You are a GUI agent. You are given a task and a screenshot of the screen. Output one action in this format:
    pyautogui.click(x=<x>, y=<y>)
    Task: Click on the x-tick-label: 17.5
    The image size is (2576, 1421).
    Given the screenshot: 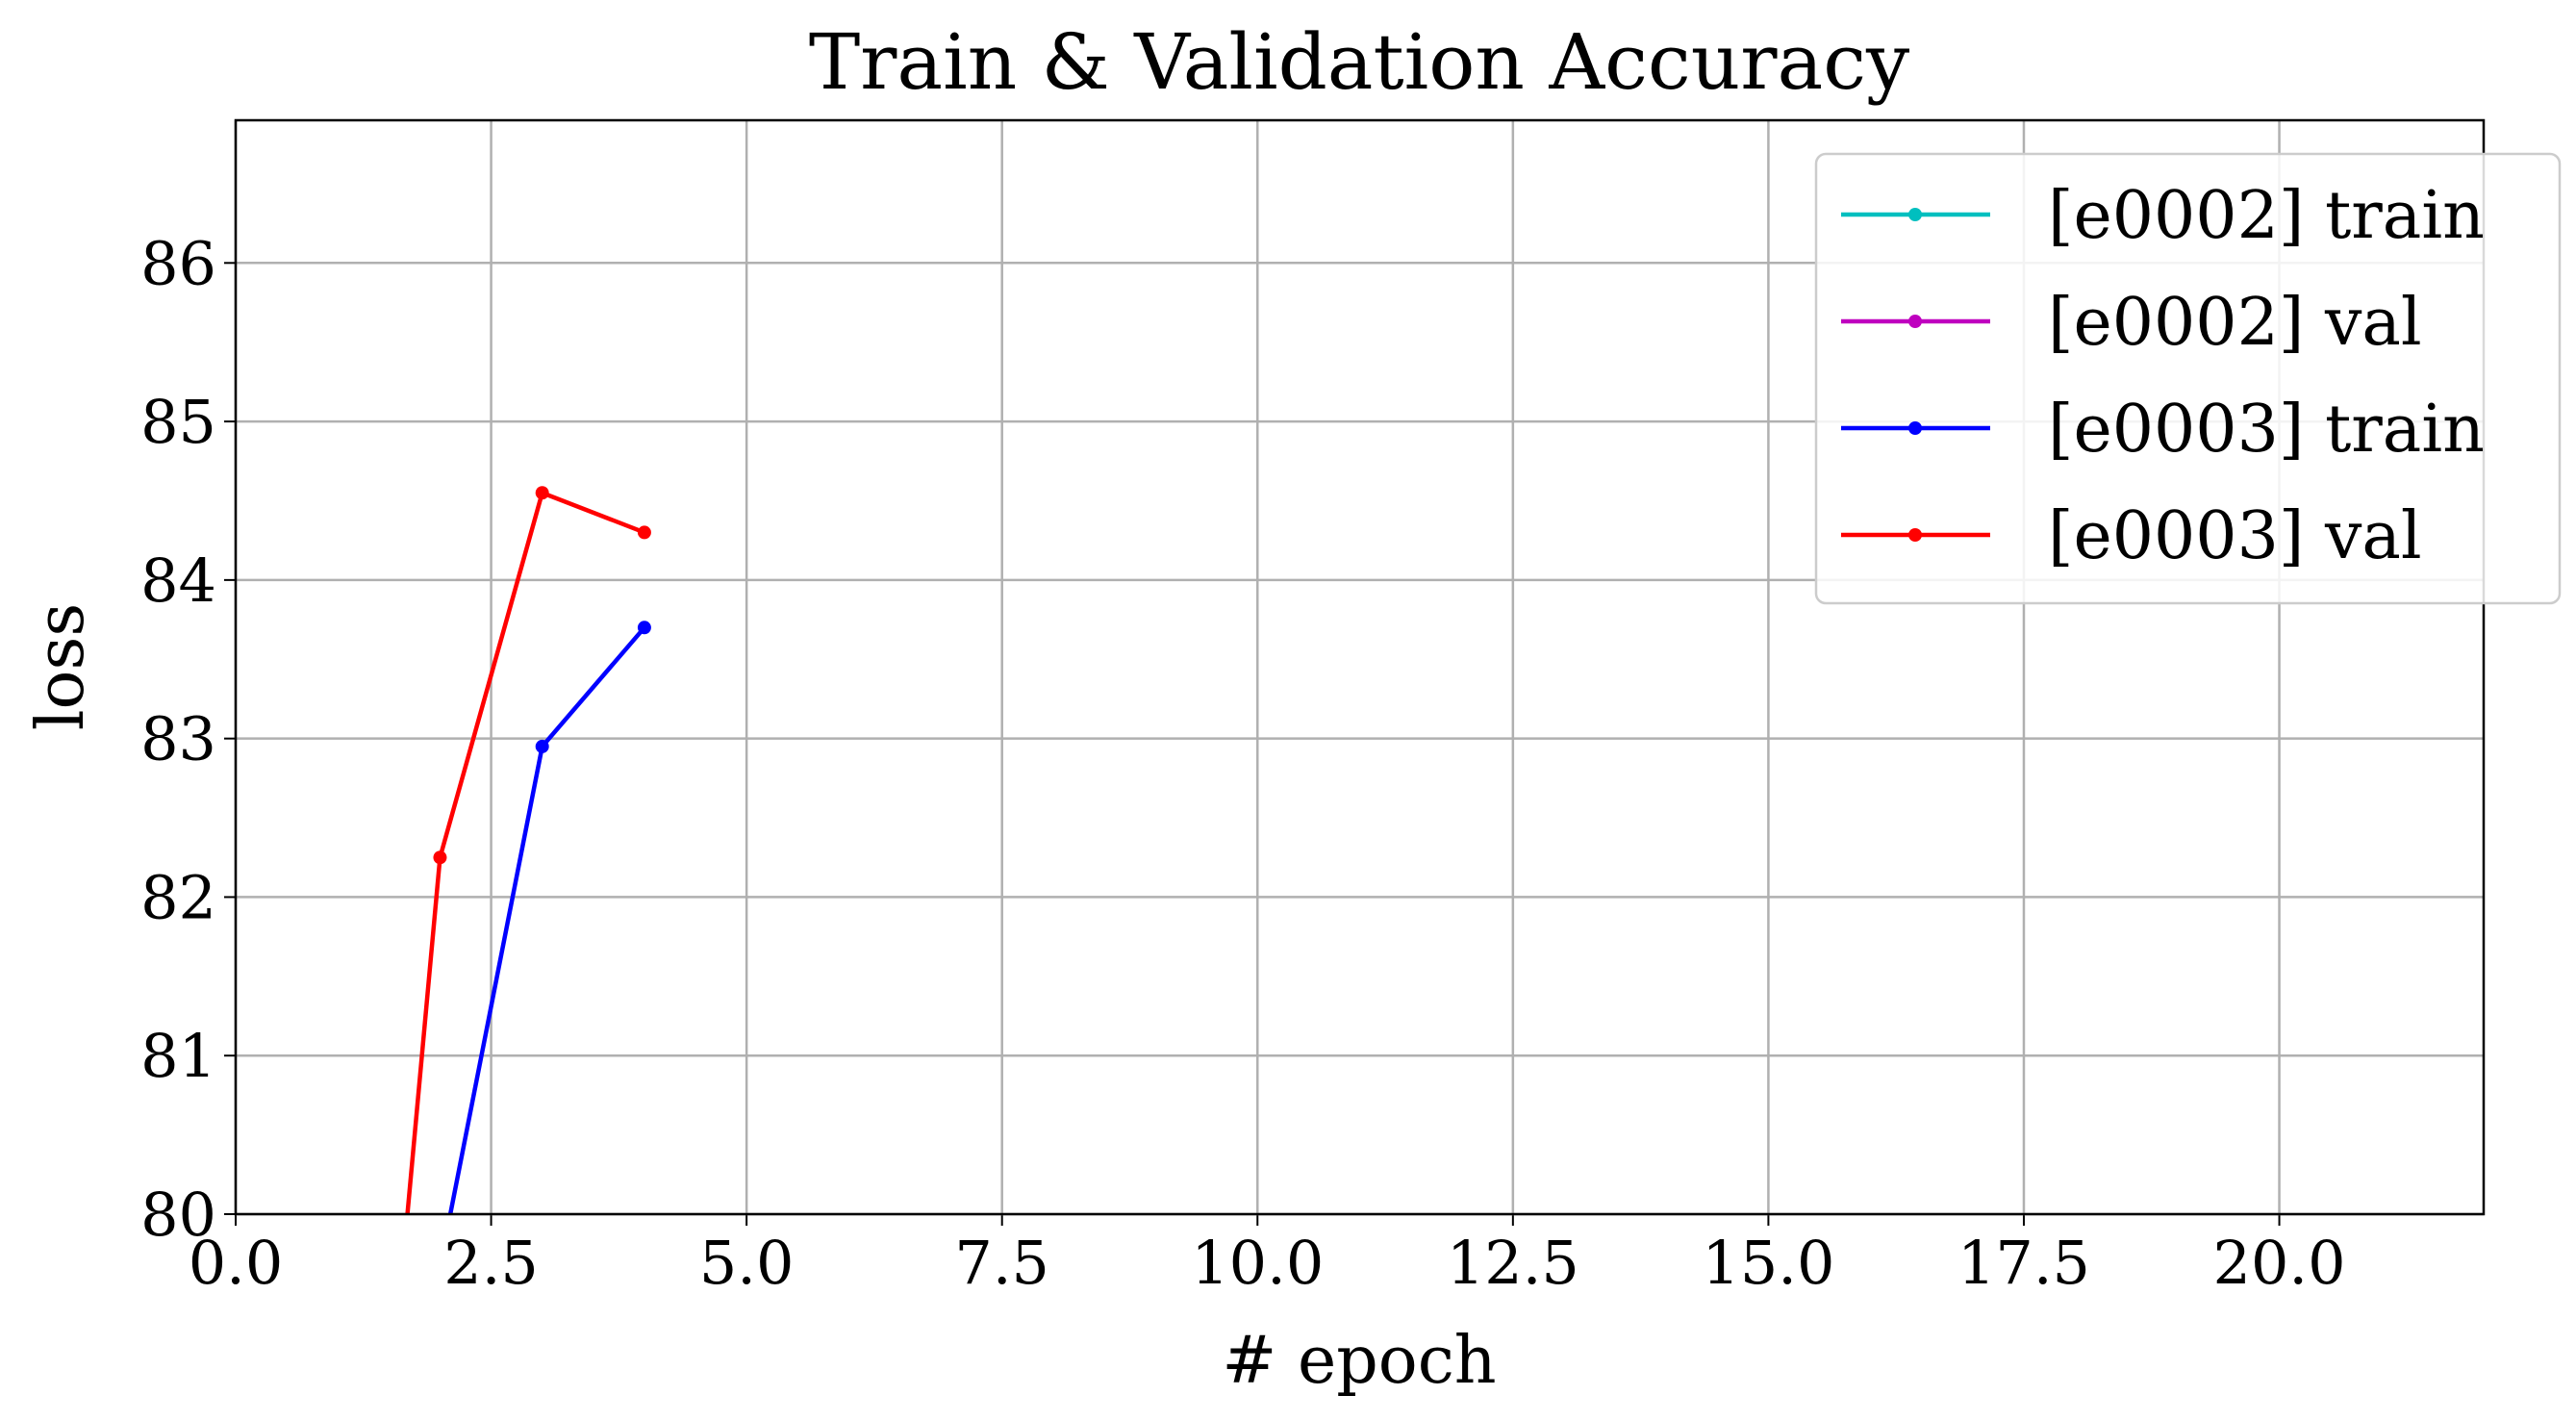 What is the action you would take?
    pyautogui.click(x=2024, y=1263)
    